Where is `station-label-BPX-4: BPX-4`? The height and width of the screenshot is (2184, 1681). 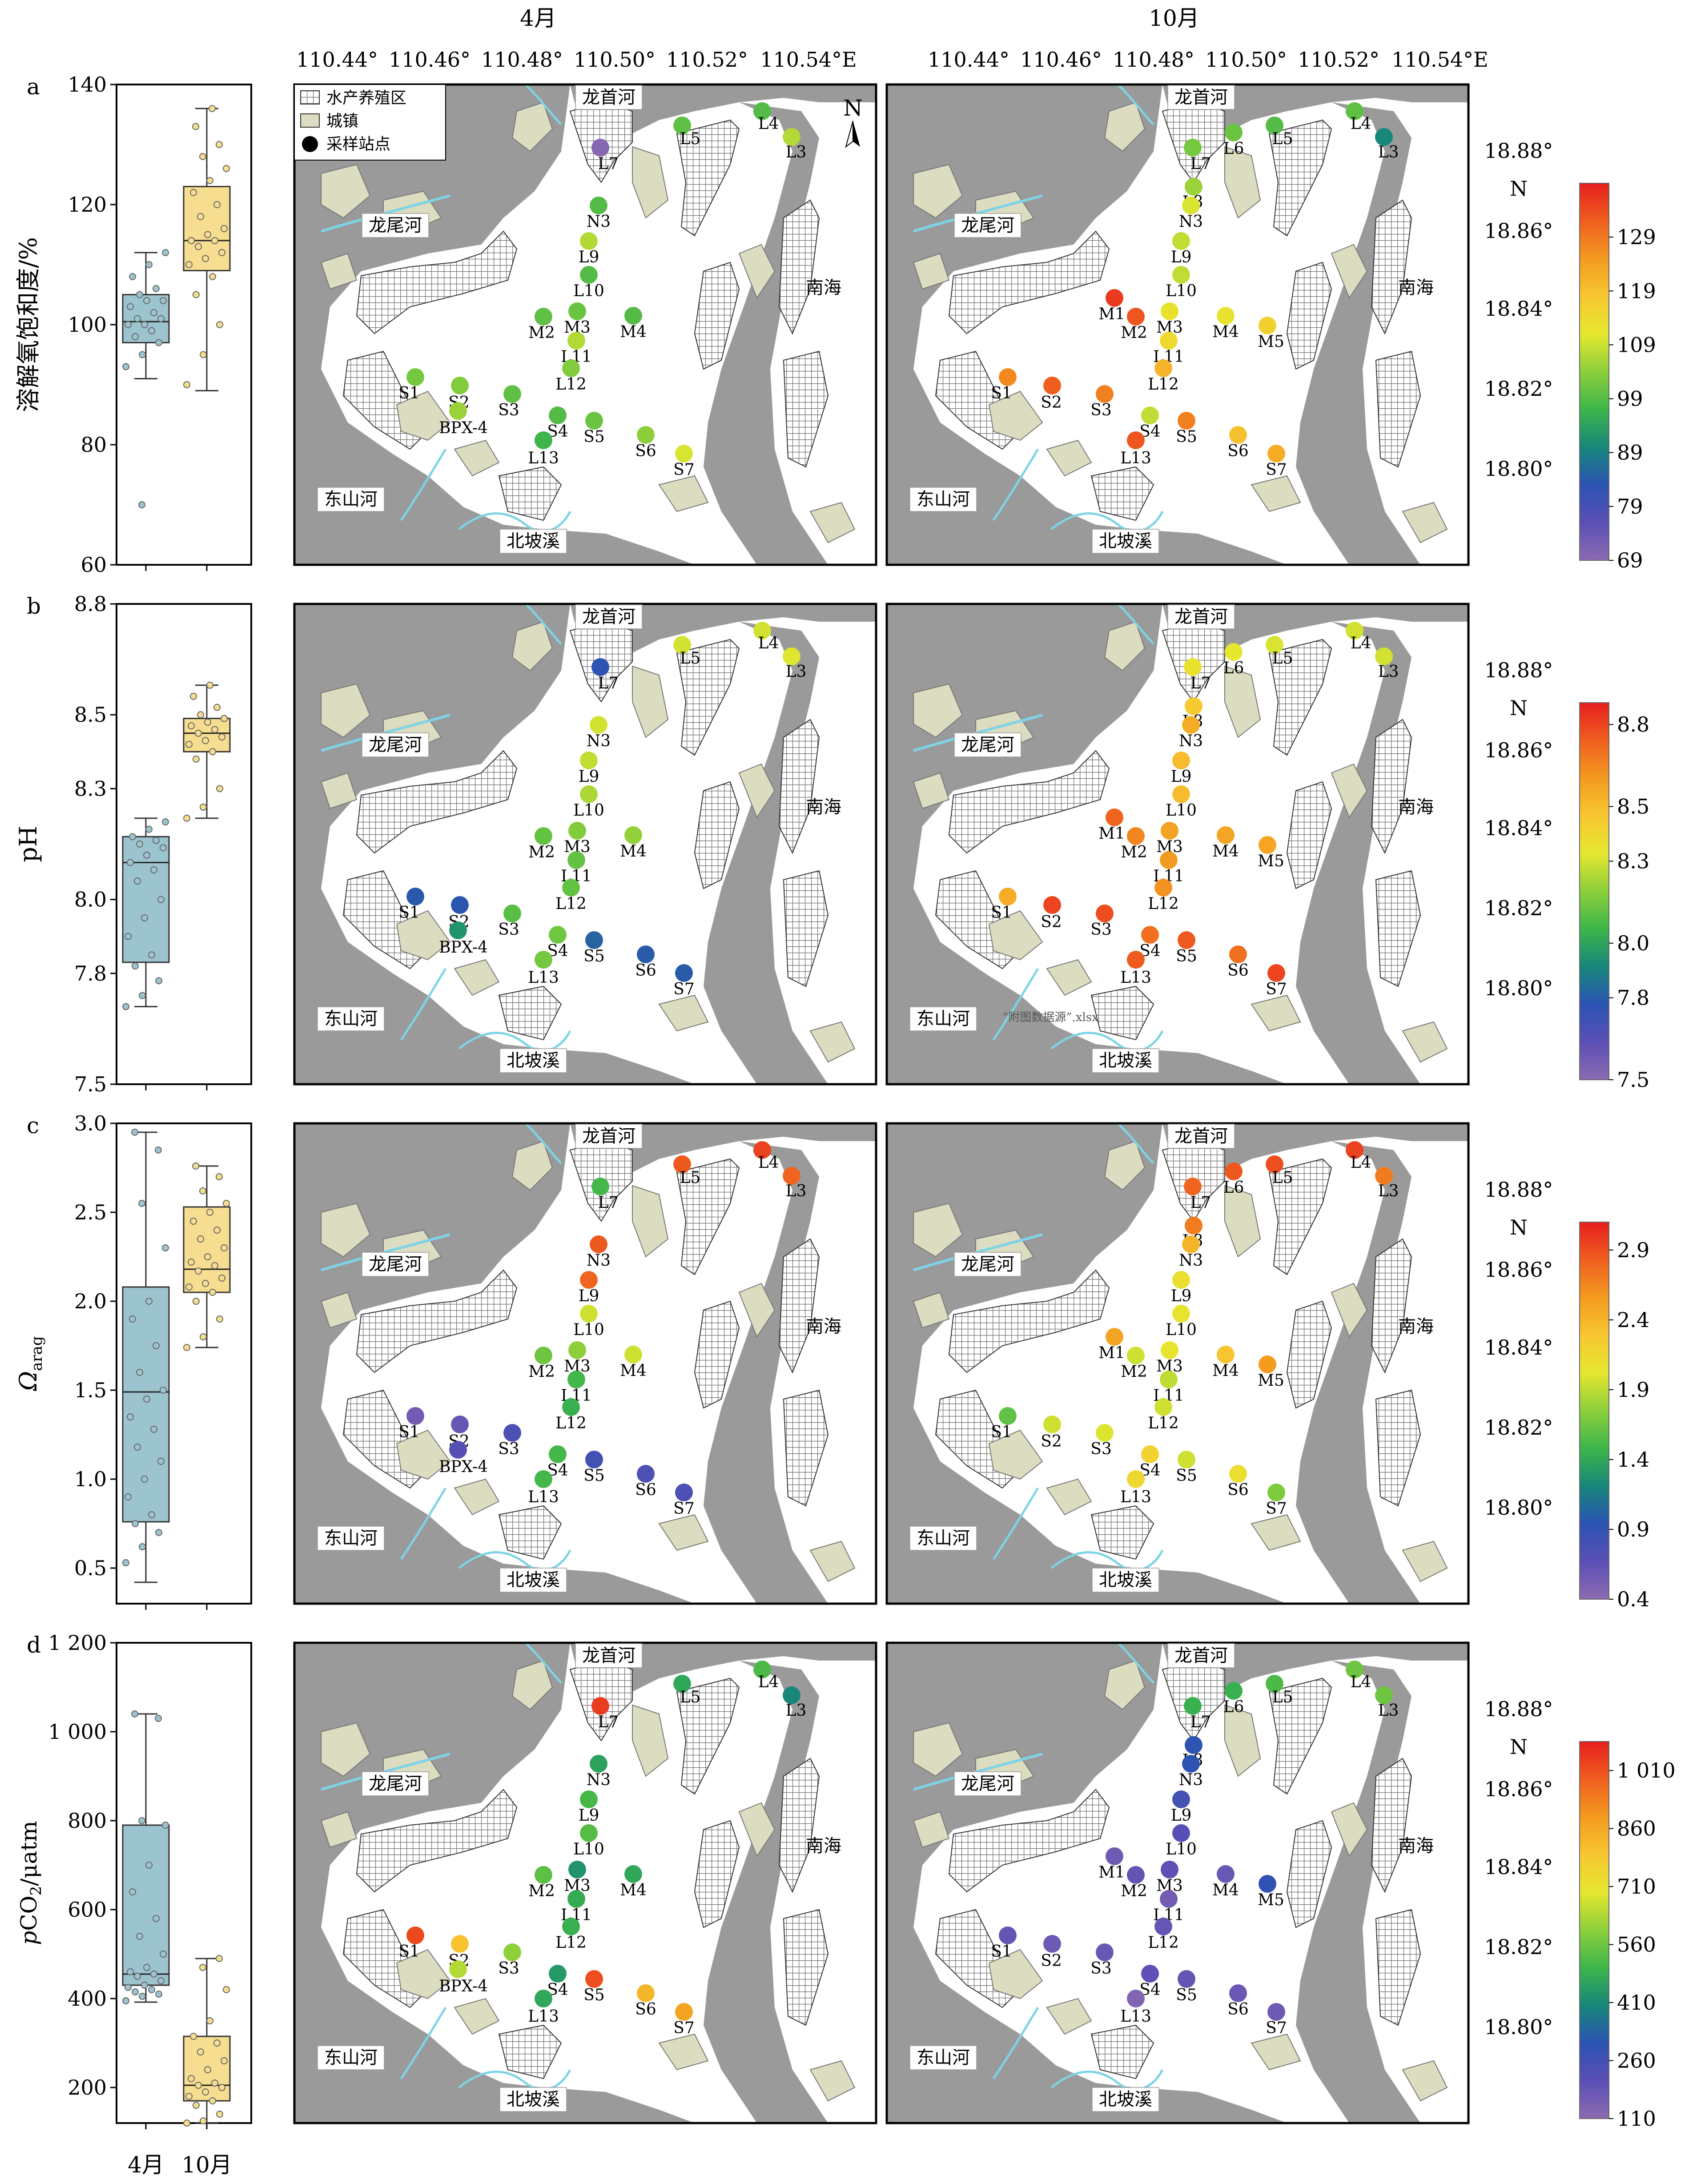 station-label-BPX-4: BPX-4 is located at coordinates (463, 947).